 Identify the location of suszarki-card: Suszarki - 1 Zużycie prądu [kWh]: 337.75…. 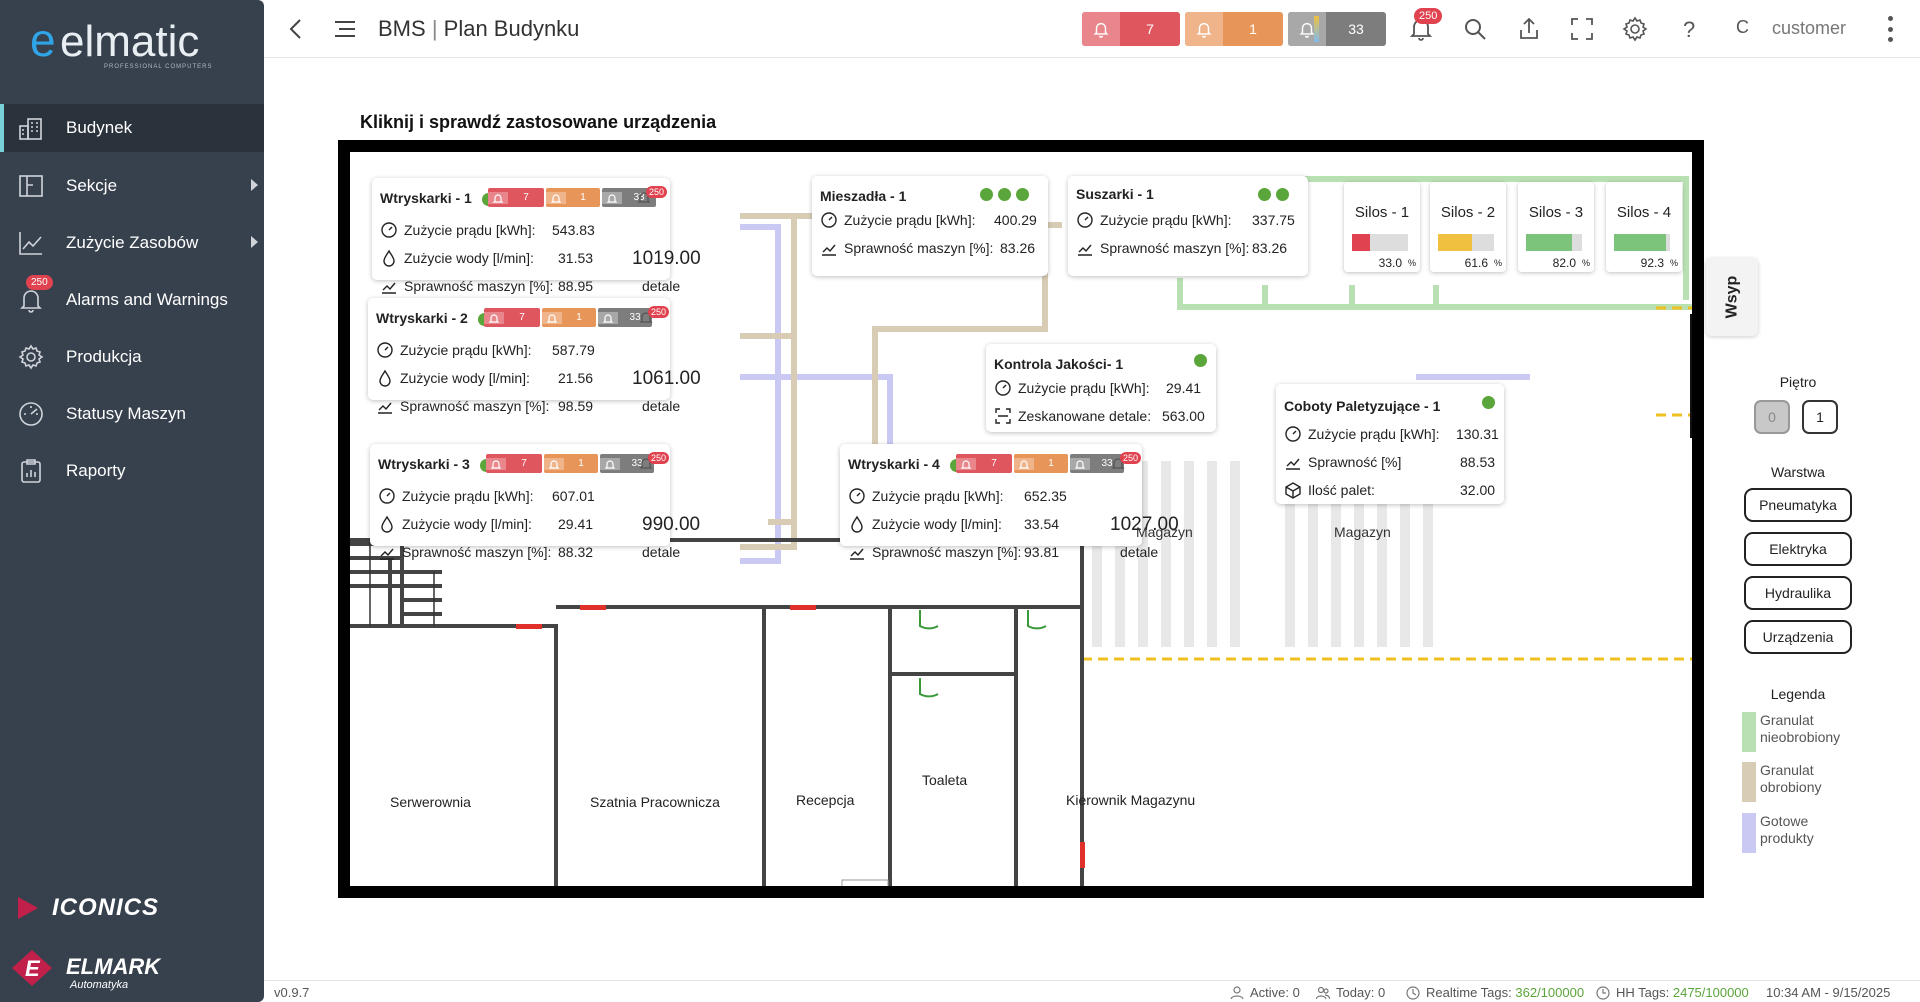
(1188, 226).